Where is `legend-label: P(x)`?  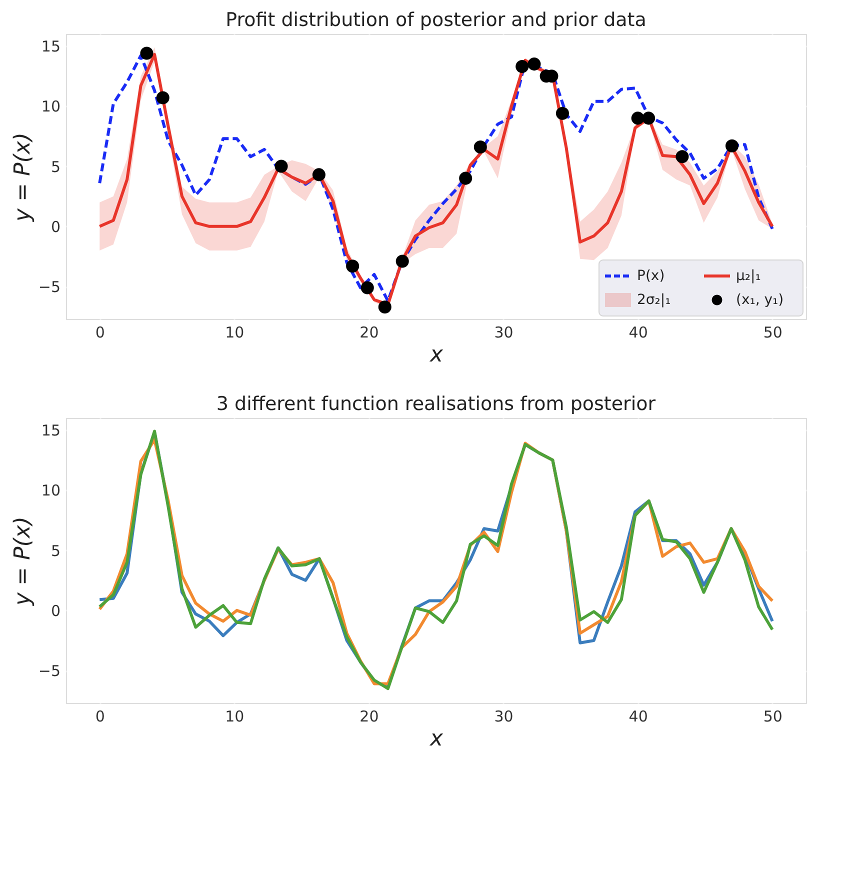 legend-label: P(x) is located at coordinates (651, 276).